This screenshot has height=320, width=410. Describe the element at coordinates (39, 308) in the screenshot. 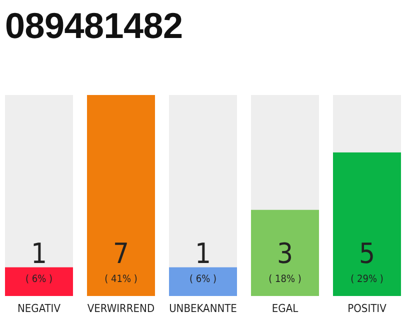

I see `x-tick-label: NEGATIV` at that location.